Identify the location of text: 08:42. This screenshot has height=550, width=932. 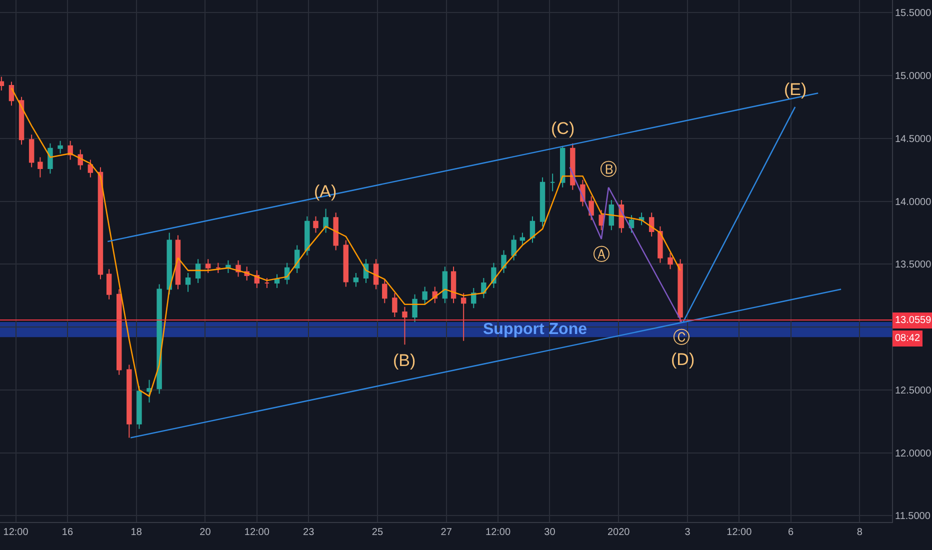
(907, 338).